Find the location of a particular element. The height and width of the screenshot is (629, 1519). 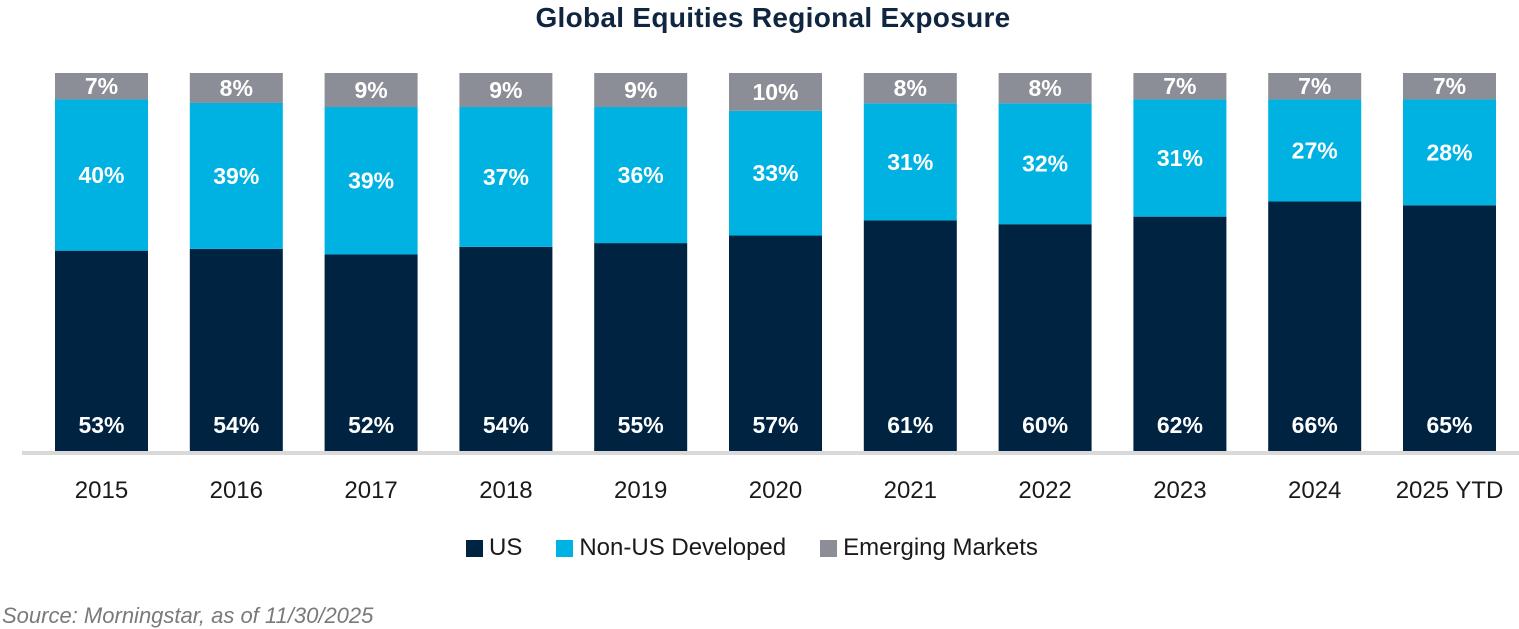

data-label-emerging-markets-2017: 9% is located at coordinates (370, 90).